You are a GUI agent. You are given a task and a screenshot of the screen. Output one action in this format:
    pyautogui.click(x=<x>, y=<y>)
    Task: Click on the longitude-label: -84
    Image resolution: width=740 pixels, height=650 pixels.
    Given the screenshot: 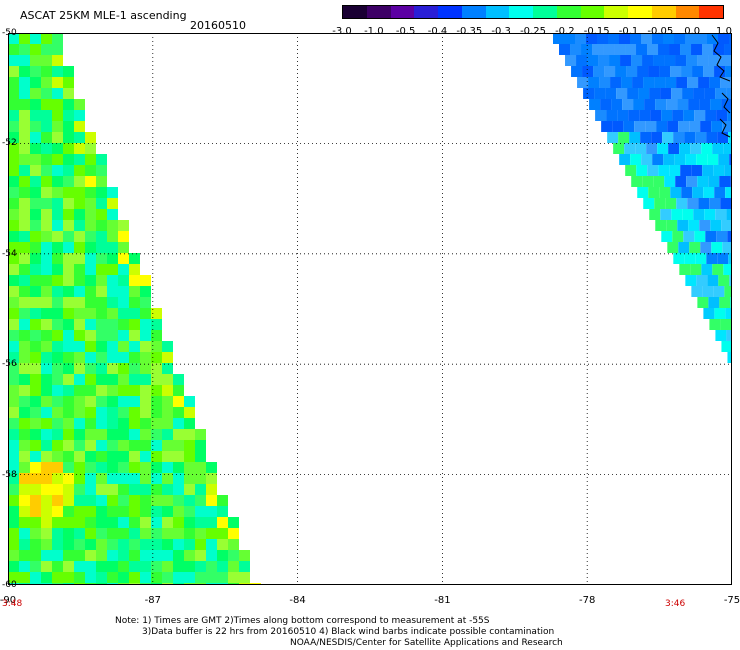 What is the action you would take?
    pyautogui.click(x=297, y=600)
    